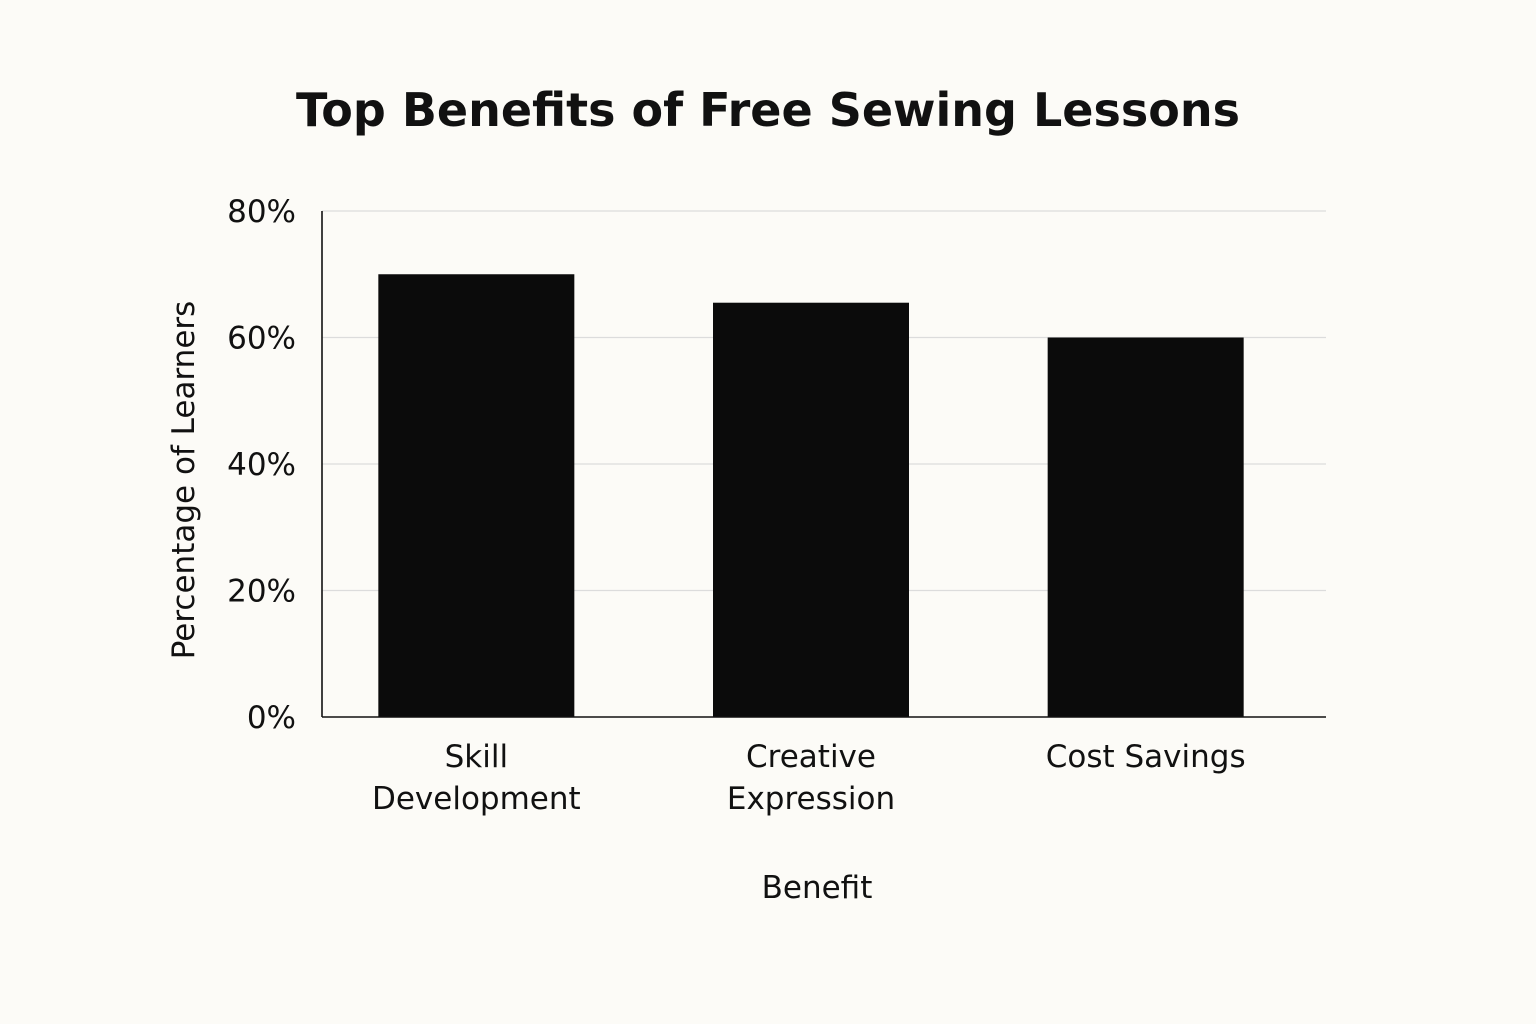 The image size is (1536, 1024). Describe the element at coordinates (1146, 757) in the screenshot. I see `x-category-label: Cost Savings` at that location.